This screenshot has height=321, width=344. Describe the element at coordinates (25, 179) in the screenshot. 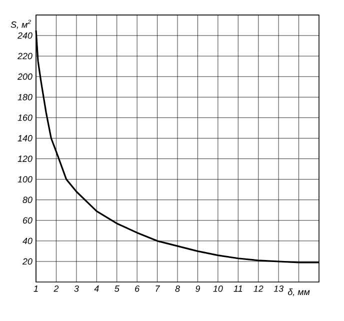

I see `y-tick-label: 100` at that location.